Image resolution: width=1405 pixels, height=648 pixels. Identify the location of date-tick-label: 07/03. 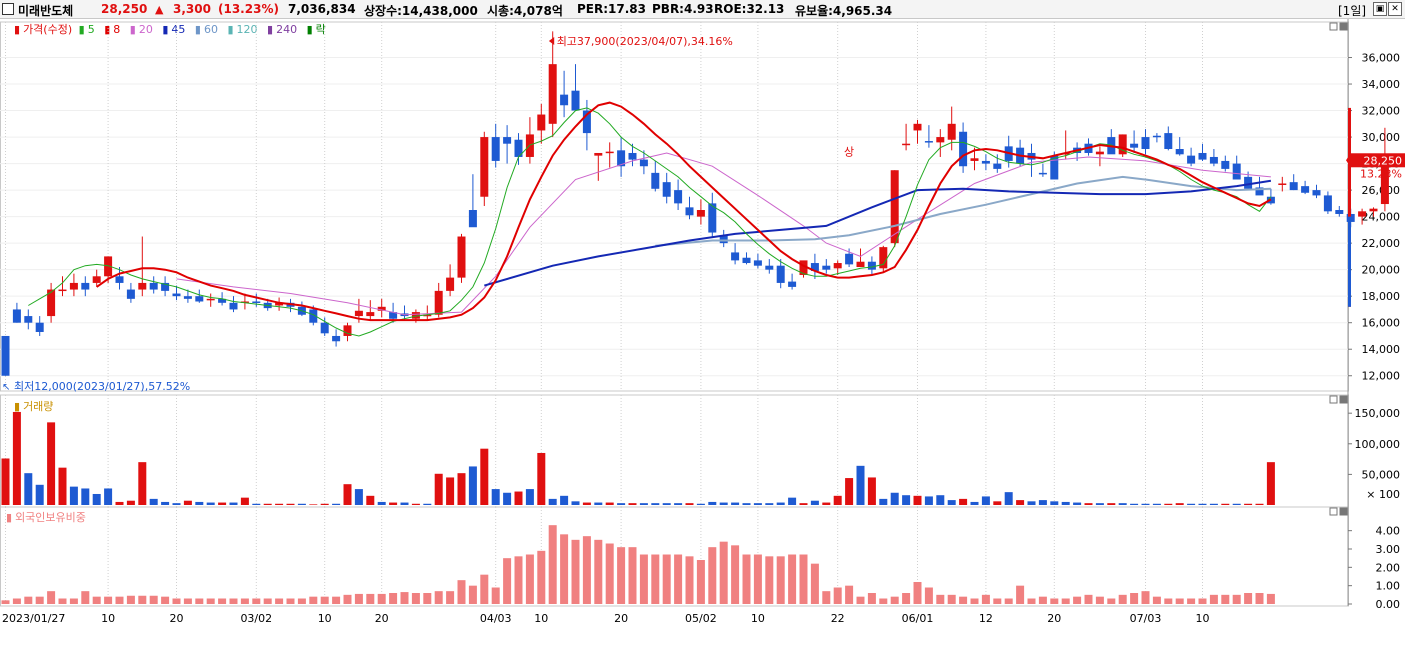
(1146, 618).